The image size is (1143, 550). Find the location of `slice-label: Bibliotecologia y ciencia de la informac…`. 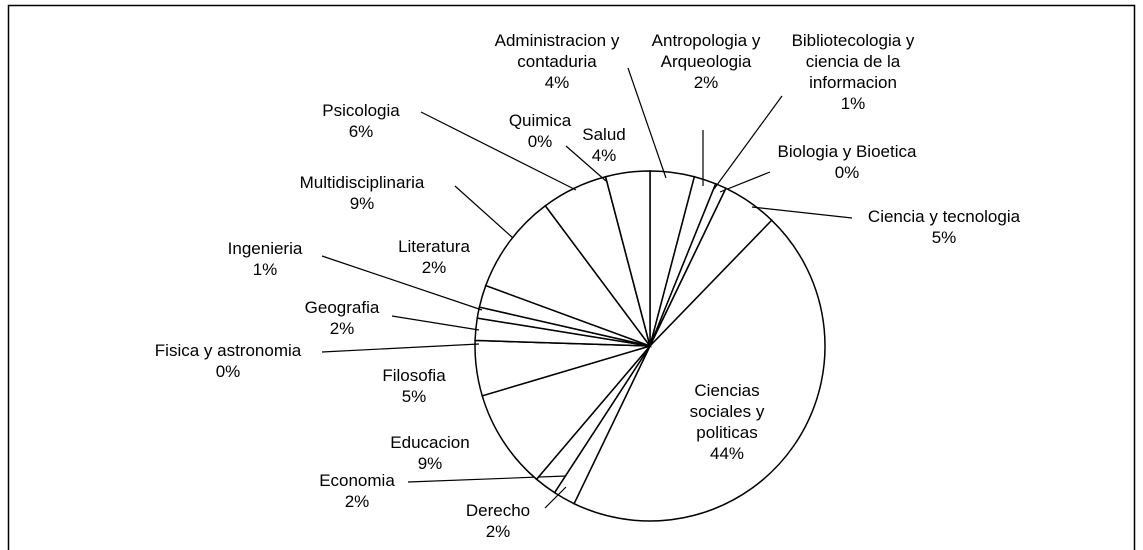

slice-label: Bibliotecologia y ciencia de la informac… is located at coordinates (853, 72).